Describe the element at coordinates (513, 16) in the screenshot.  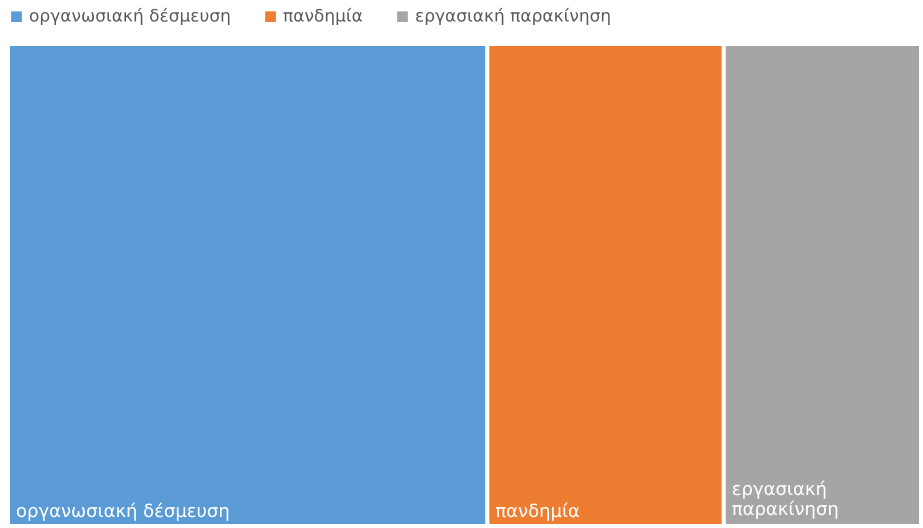
I see `legend-label: εργασιακή παρακίνηση` at that location.